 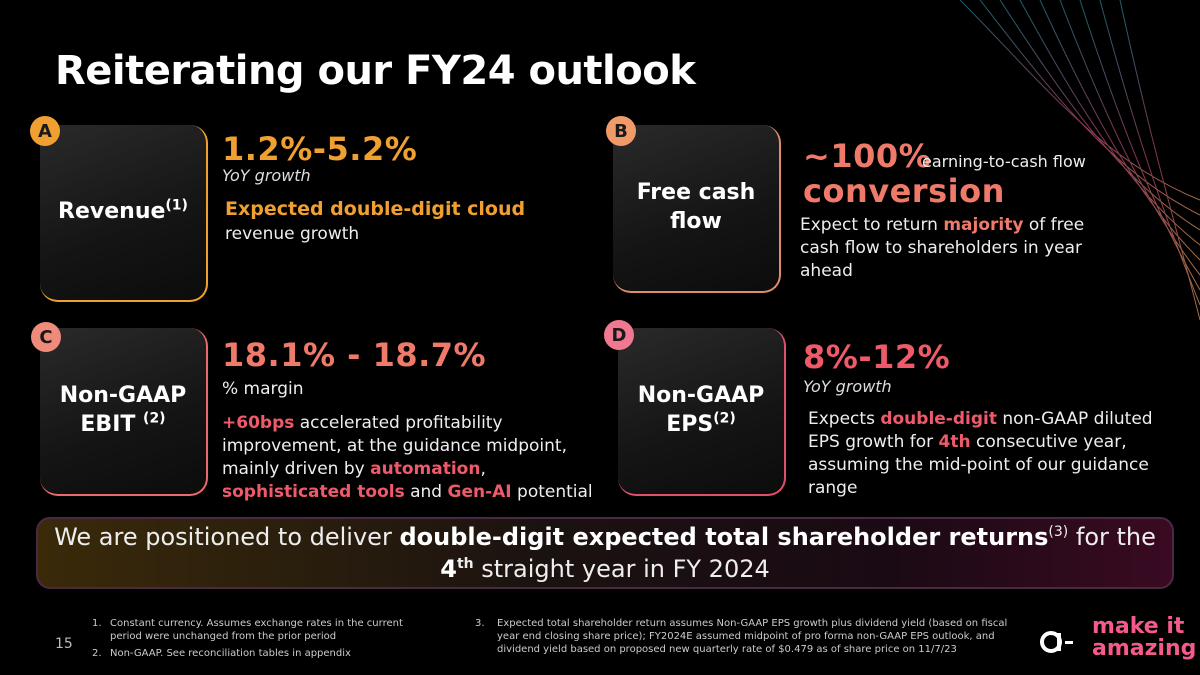 I want to click on footnote-ref: (3), so click(x=1058, y=532).